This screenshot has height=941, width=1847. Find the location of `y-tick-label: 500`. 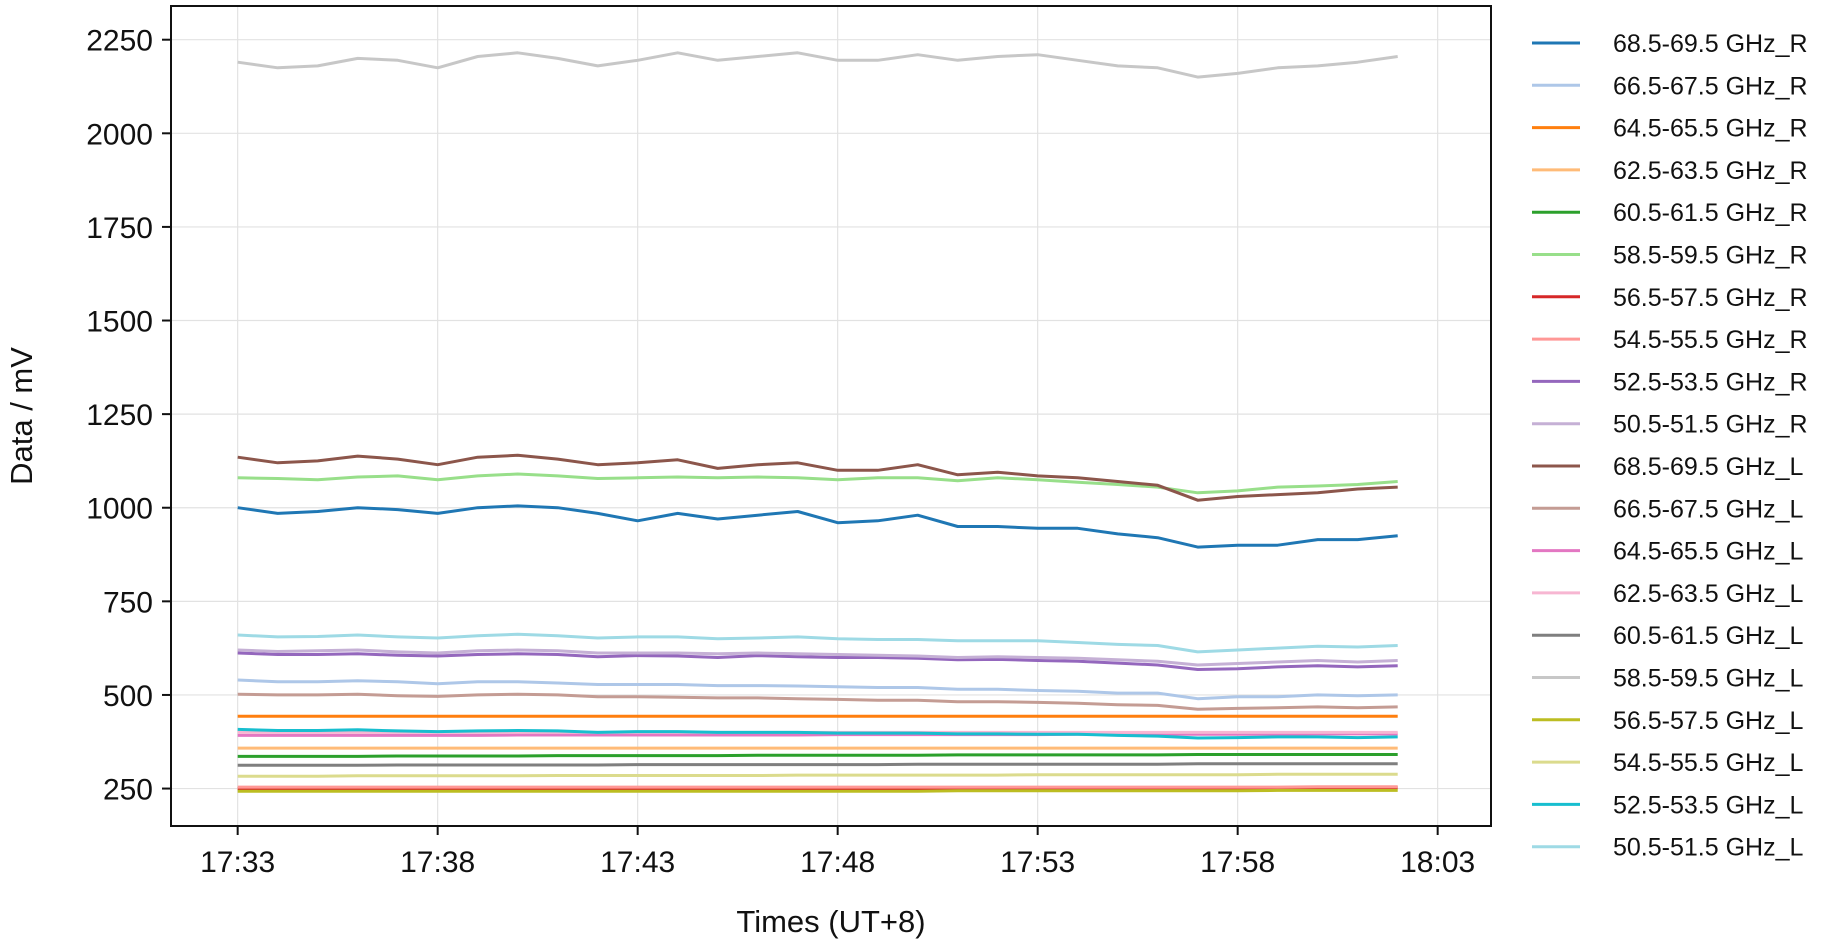

y-tick-label: 500 is located at coordinates (128, 696).